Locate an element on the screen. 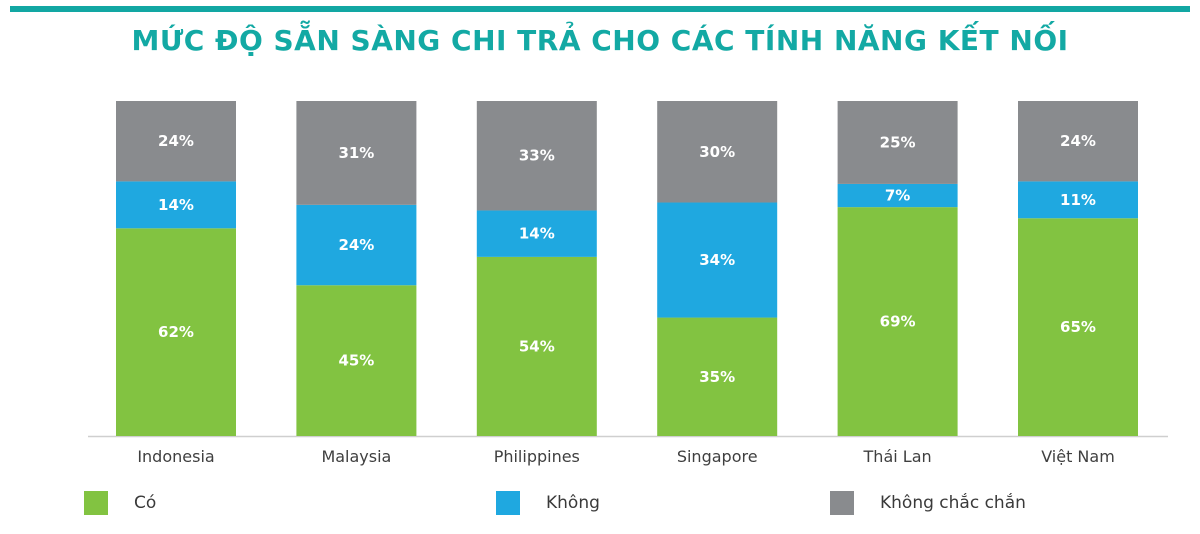 This screenshot has width=1200, height=534. data-label-khong-chac-chan-5: 24% is located at coordinates (1078, 141).